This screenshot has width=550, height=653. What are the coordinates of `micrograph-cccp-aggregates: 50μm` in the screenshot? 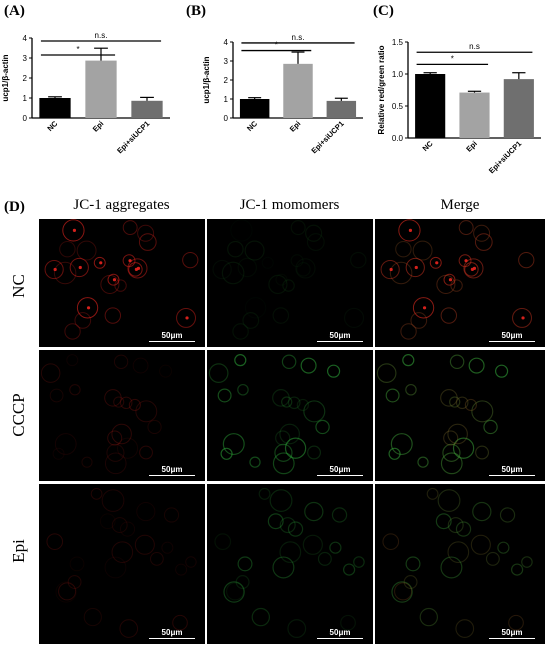 It's located at (122, 415).